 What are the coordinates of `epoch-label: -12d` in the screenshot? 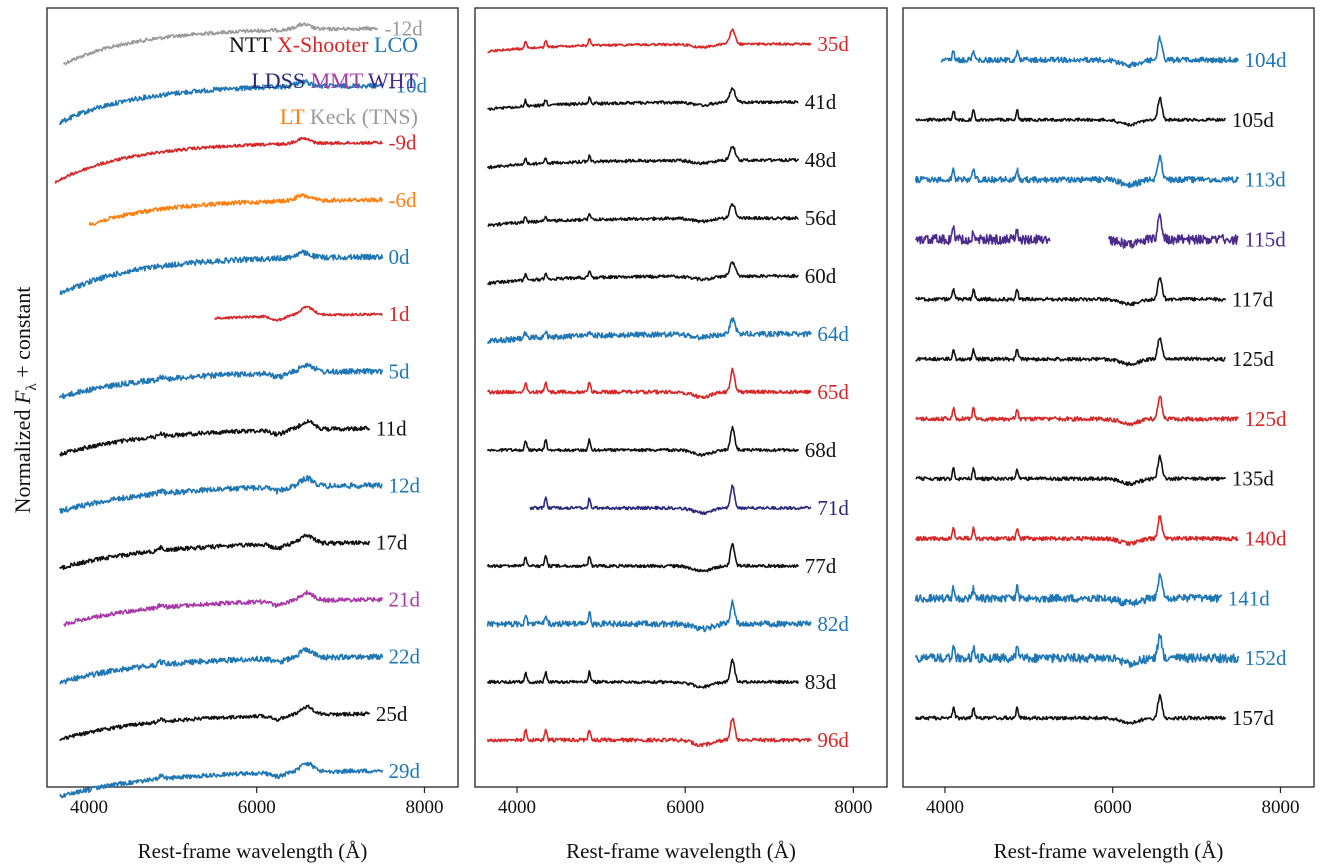 It's located at (403, 29).